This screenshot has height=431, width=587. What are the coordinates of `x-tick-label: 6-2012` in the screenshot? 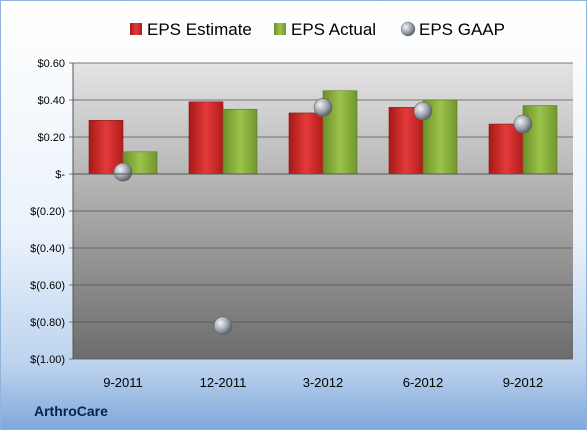 It's located at (423, 382).